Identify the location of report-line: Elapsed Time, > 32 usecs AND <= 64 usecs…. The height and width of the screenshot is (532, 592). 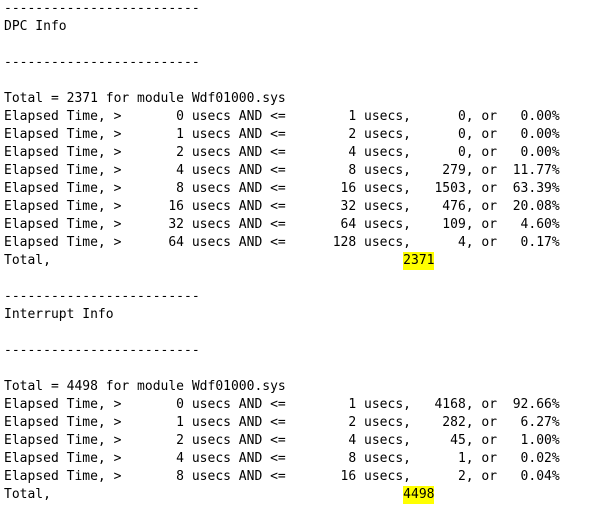
(296, 225).